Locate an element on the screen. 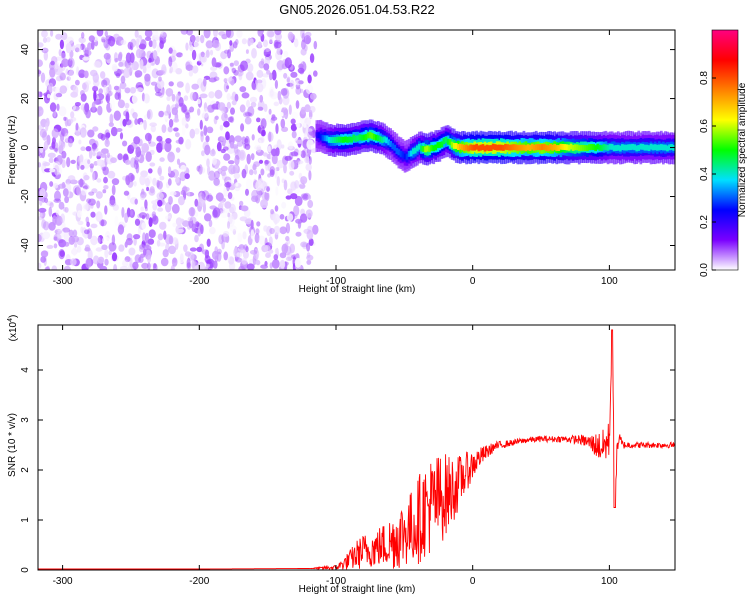 The width and height of the screenshot is (750, 600). colorbar-tick-label: 0.0 is located at coordinates (704, 270).